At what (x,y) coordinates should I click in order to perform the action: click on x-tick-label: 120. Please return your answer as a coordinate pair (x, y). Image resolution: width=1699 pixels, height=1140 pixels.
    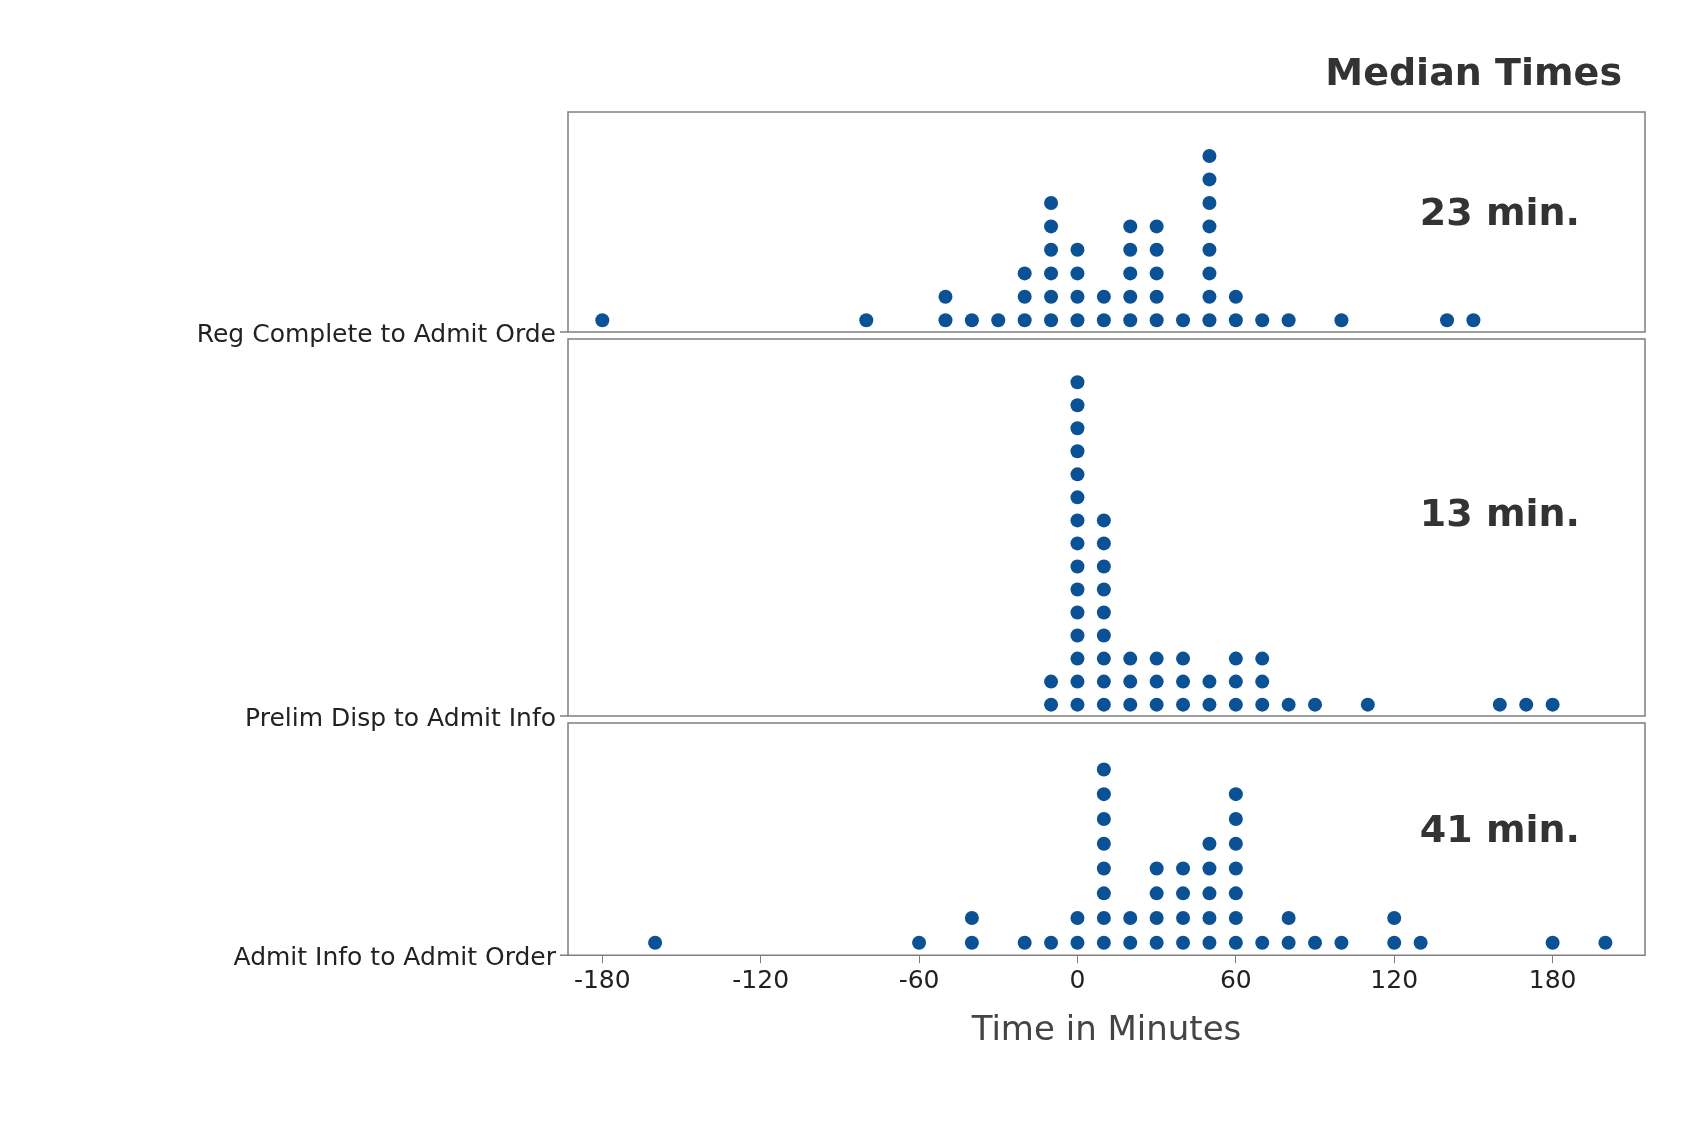
    Looking at the image, I should click on (1394, 979).